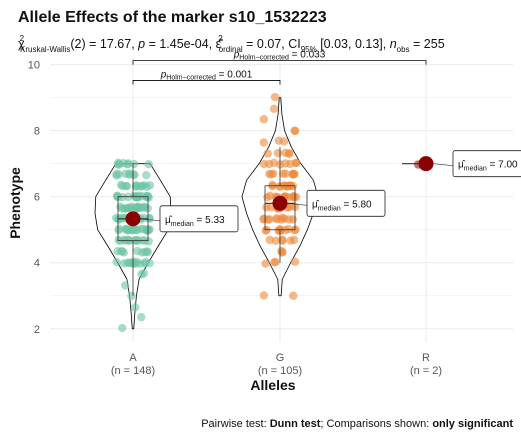 This screenshot has width=521, height=437. I want to click on x-tick-count-G: (n = 105), so click(280, 371).